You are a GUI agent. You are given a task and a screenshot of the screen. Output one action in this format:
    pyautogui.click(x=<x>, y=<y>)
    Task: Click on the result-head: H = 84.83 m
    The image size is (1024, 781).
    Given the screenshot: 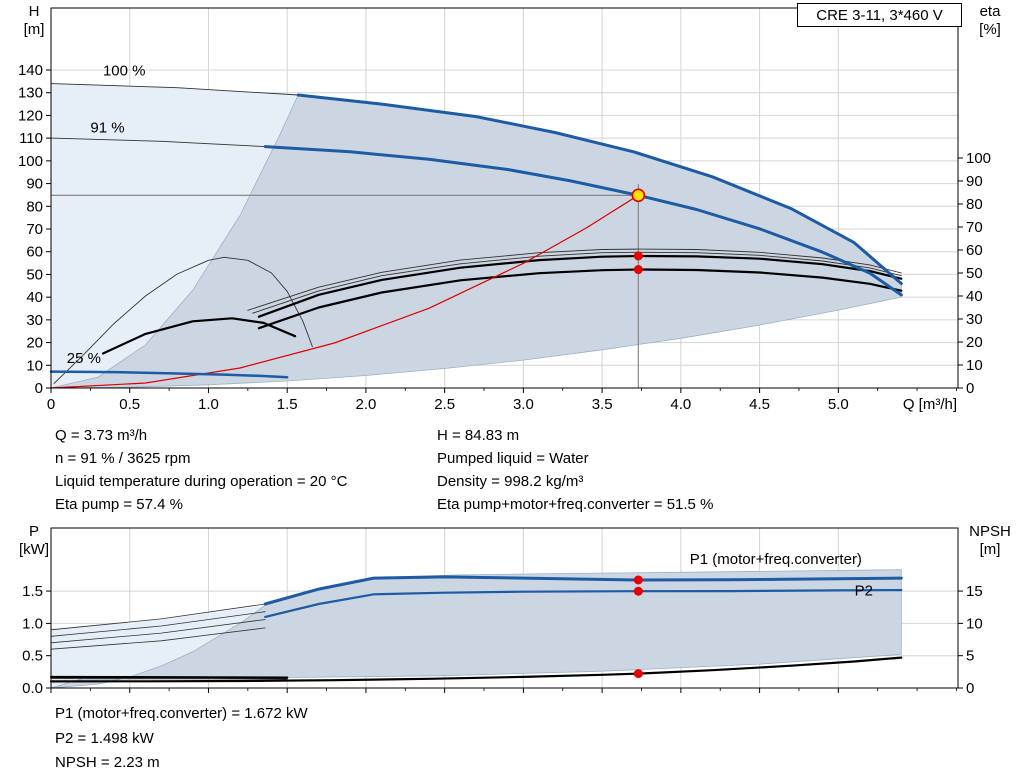 What is the action you would take?
    pyautogui.click(x=478, y=435)
    